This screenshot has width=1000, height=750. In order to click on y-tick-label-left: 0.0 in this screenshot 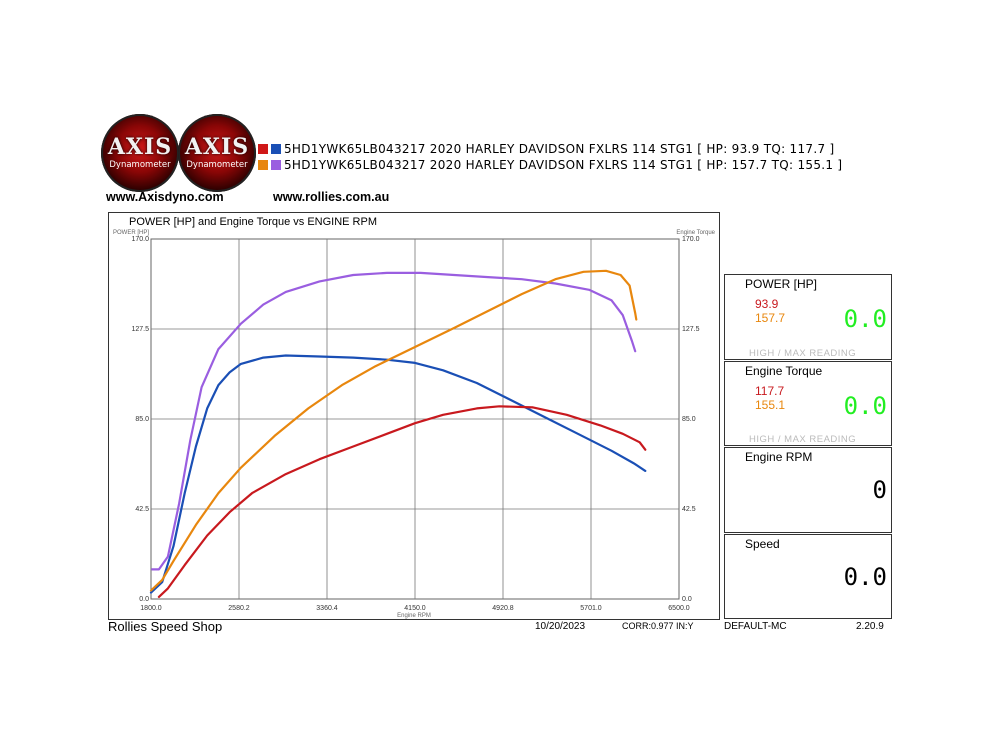, I will do `click(144, 599)`.